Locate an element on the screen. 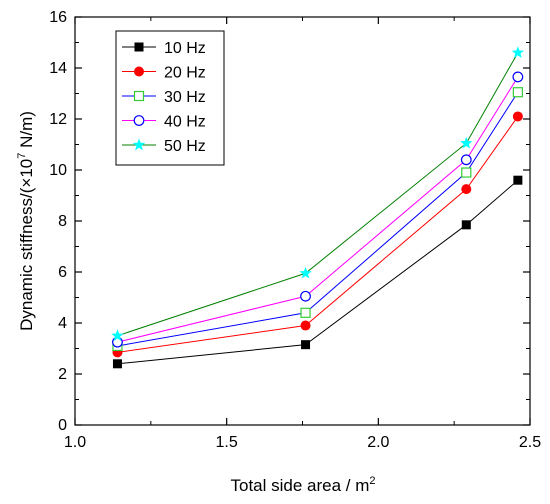 This screenshot has width=550, height=504. legend-label: 30 Hz is located at coordinates (185, 97).